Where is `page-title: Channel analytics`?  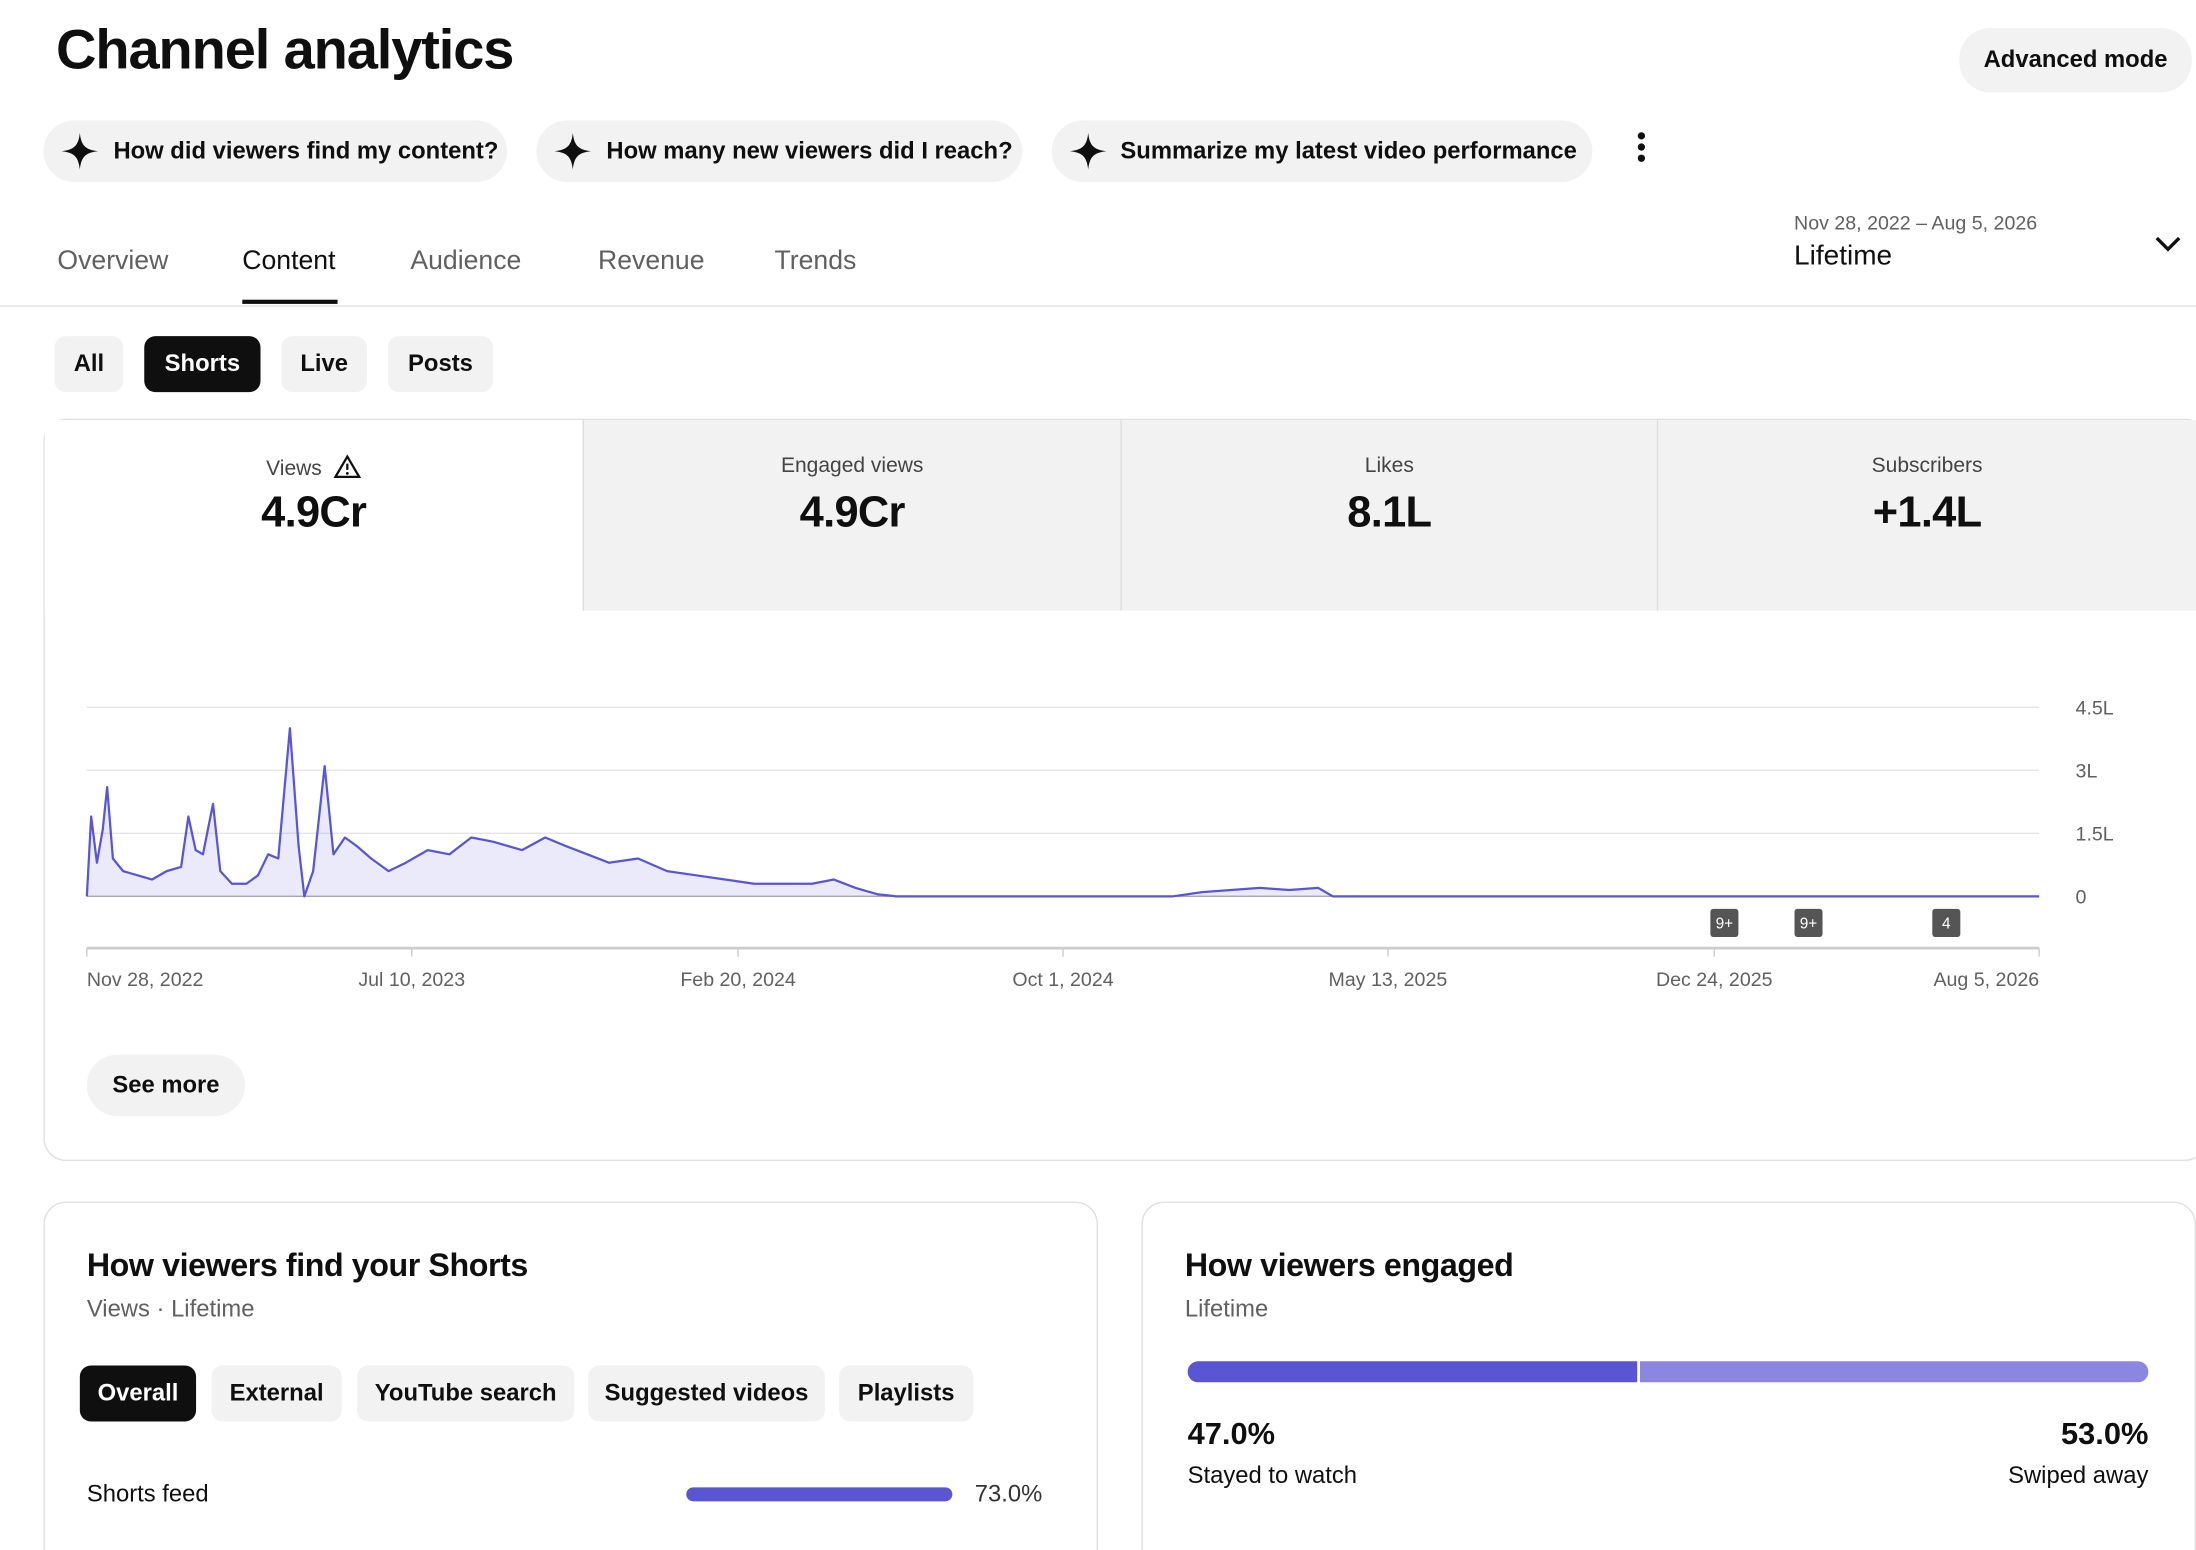 page-title: Channel analytics is located at coordinates (285, 50).